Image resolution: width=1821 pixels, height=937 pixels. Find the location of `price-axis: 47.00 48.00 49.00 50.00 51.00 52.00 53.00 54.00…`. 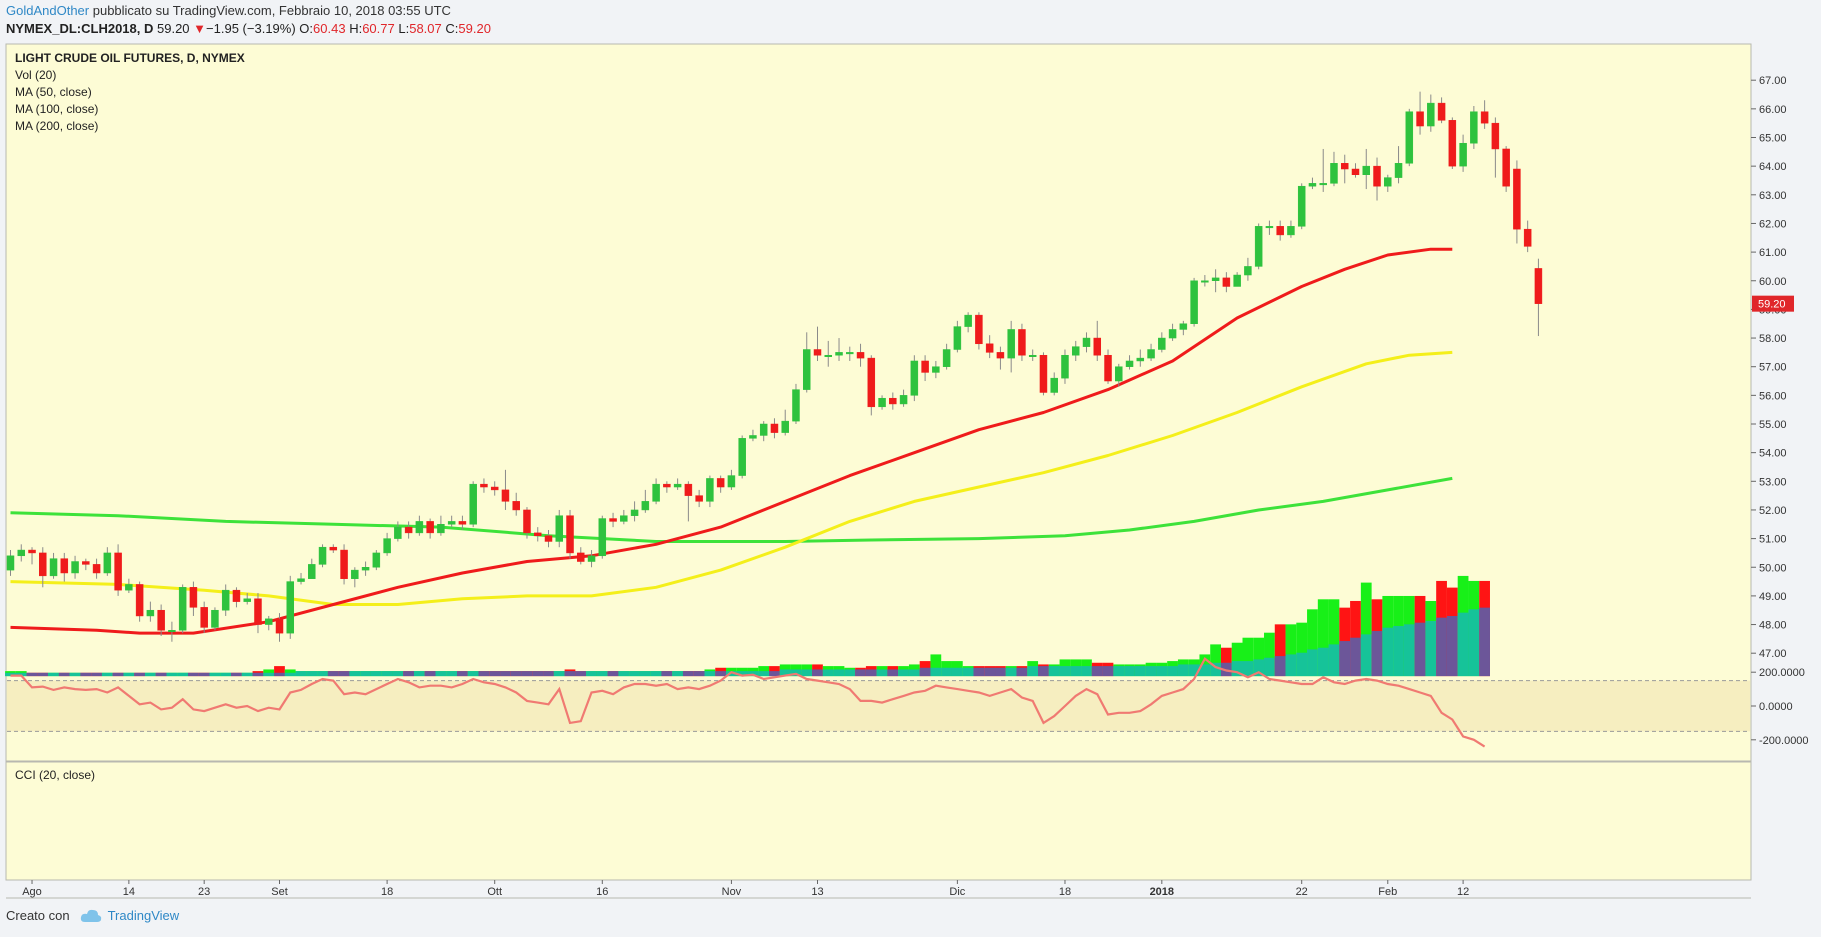

price-axis: 47.00 48.00 49.00 50.00 51.00 52.00 53.00 54.00… is located at coordinates (1772, 367).